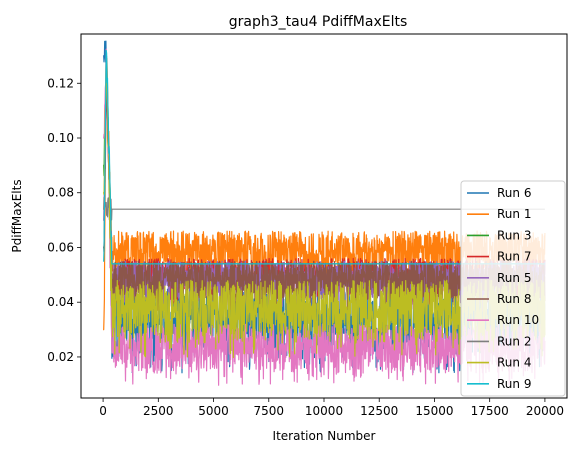  Describe the element at coordinates (64, 220) in the screenshot. I see `y-axis-ticks: 0.02 0.04 0.06 0.08 0.10 0.12` at that location.